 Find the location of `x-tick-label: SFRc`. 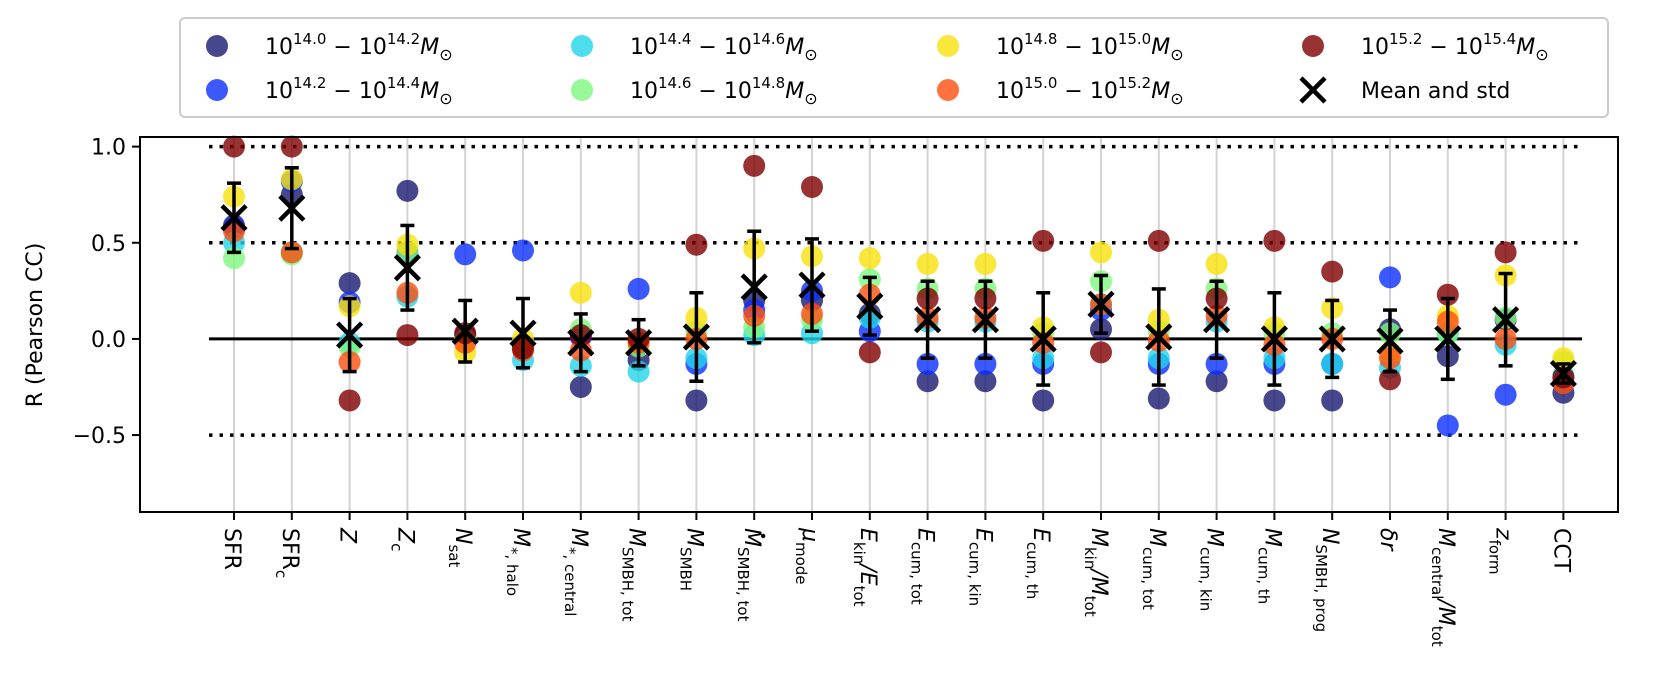

x-tick-label: SFRc is located at coordinates (287, 553).